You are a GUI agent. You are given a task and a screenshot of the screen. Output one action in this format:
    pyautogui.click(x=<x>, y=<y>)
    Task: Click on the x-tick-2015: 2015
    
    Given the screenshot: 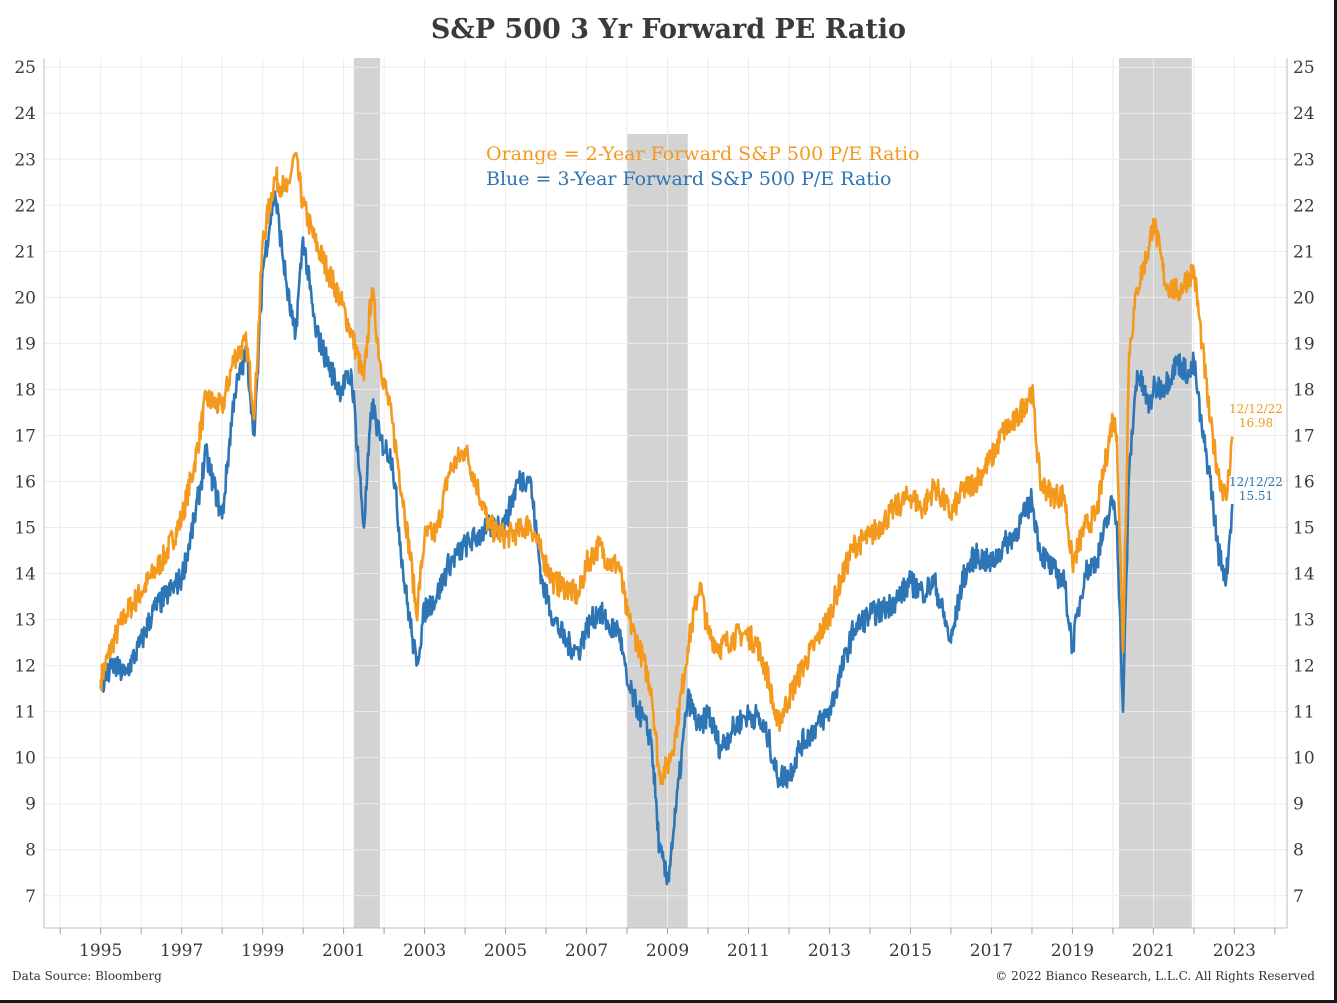 What is the action you would take?
    pyautogui.click(x=910, y=950)
    